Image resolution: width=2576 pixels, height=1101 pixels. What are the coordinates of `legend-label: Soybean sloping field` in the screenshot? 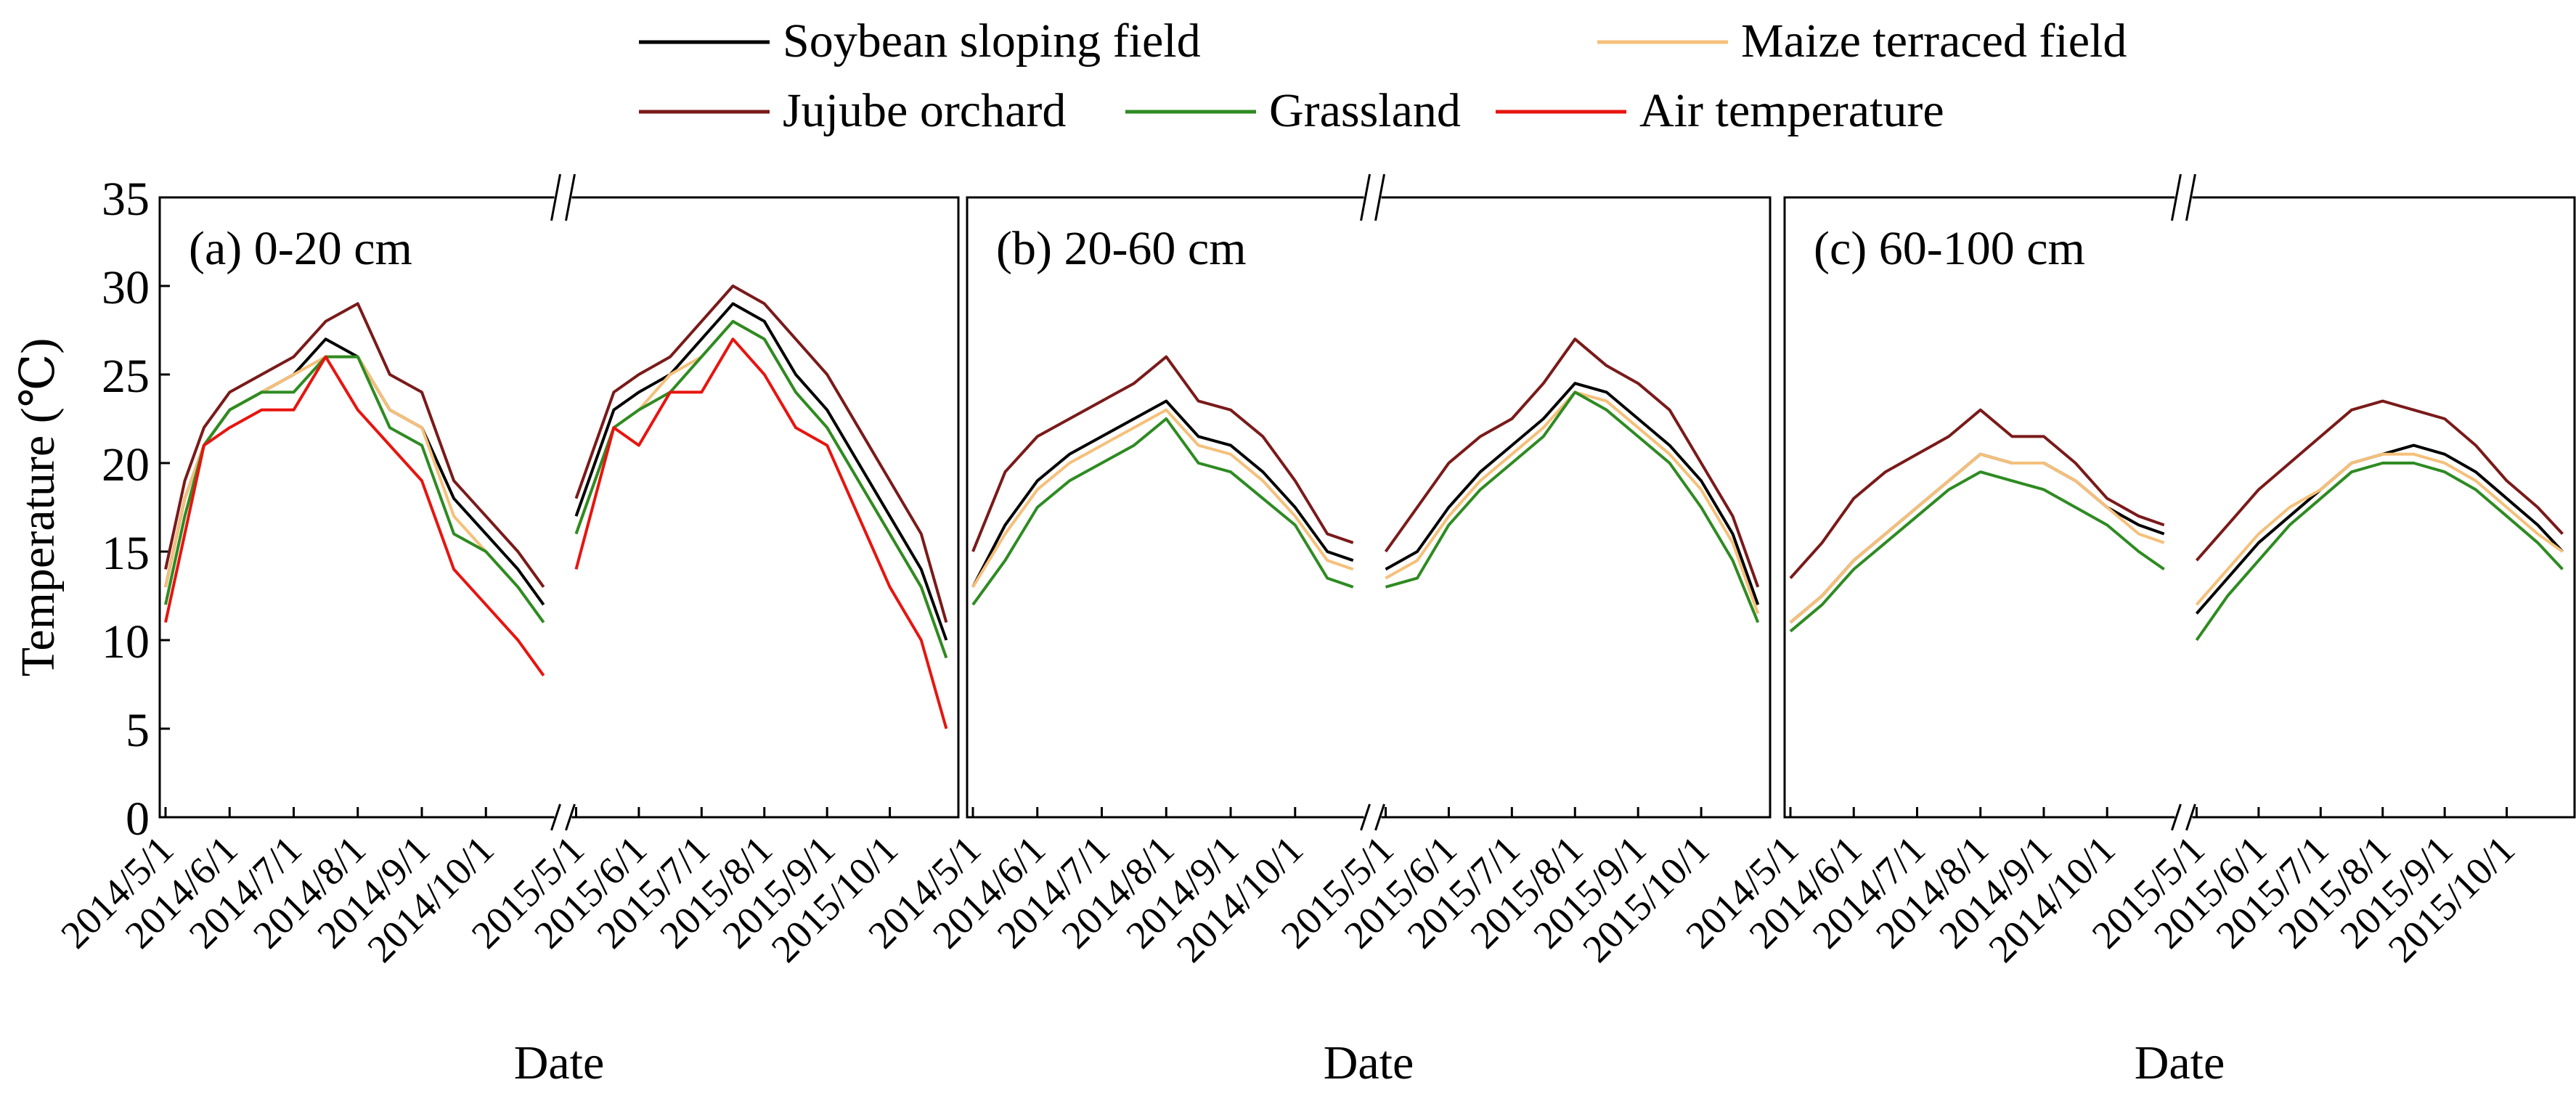 It's located at (992, 41).